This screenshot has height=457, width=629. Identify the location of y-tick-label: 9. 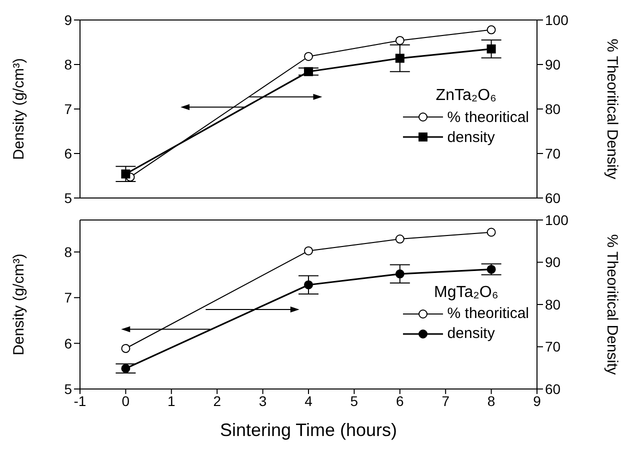
(68, 20).